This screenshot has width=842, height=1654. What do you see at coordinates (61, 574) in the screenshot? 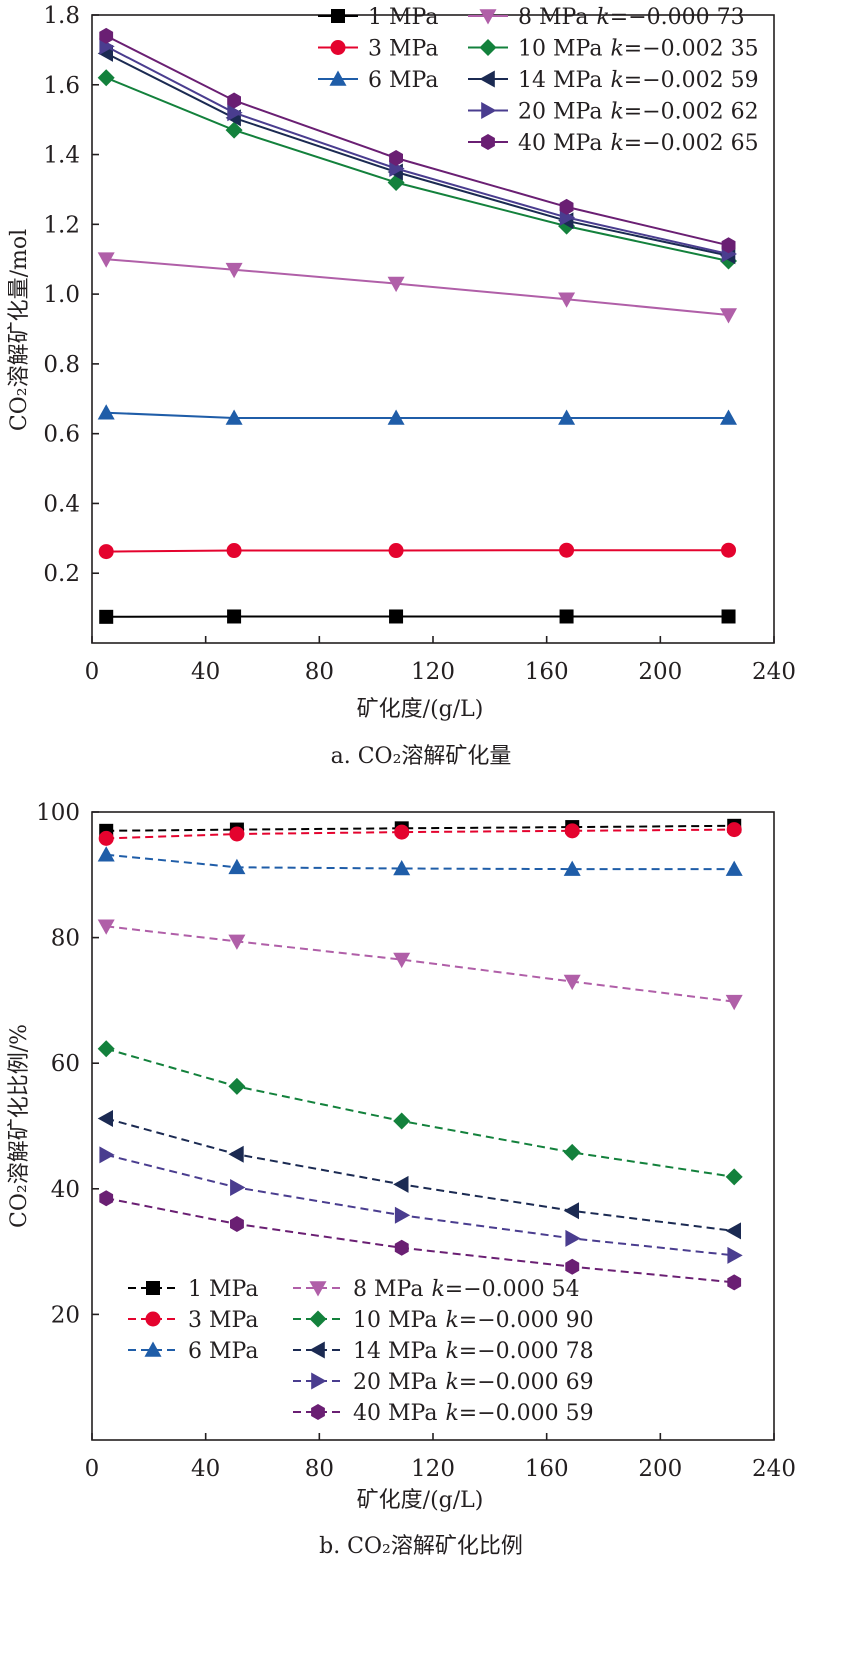
I see `y-tick-label: 0.2` at bounding box center [61, 574].